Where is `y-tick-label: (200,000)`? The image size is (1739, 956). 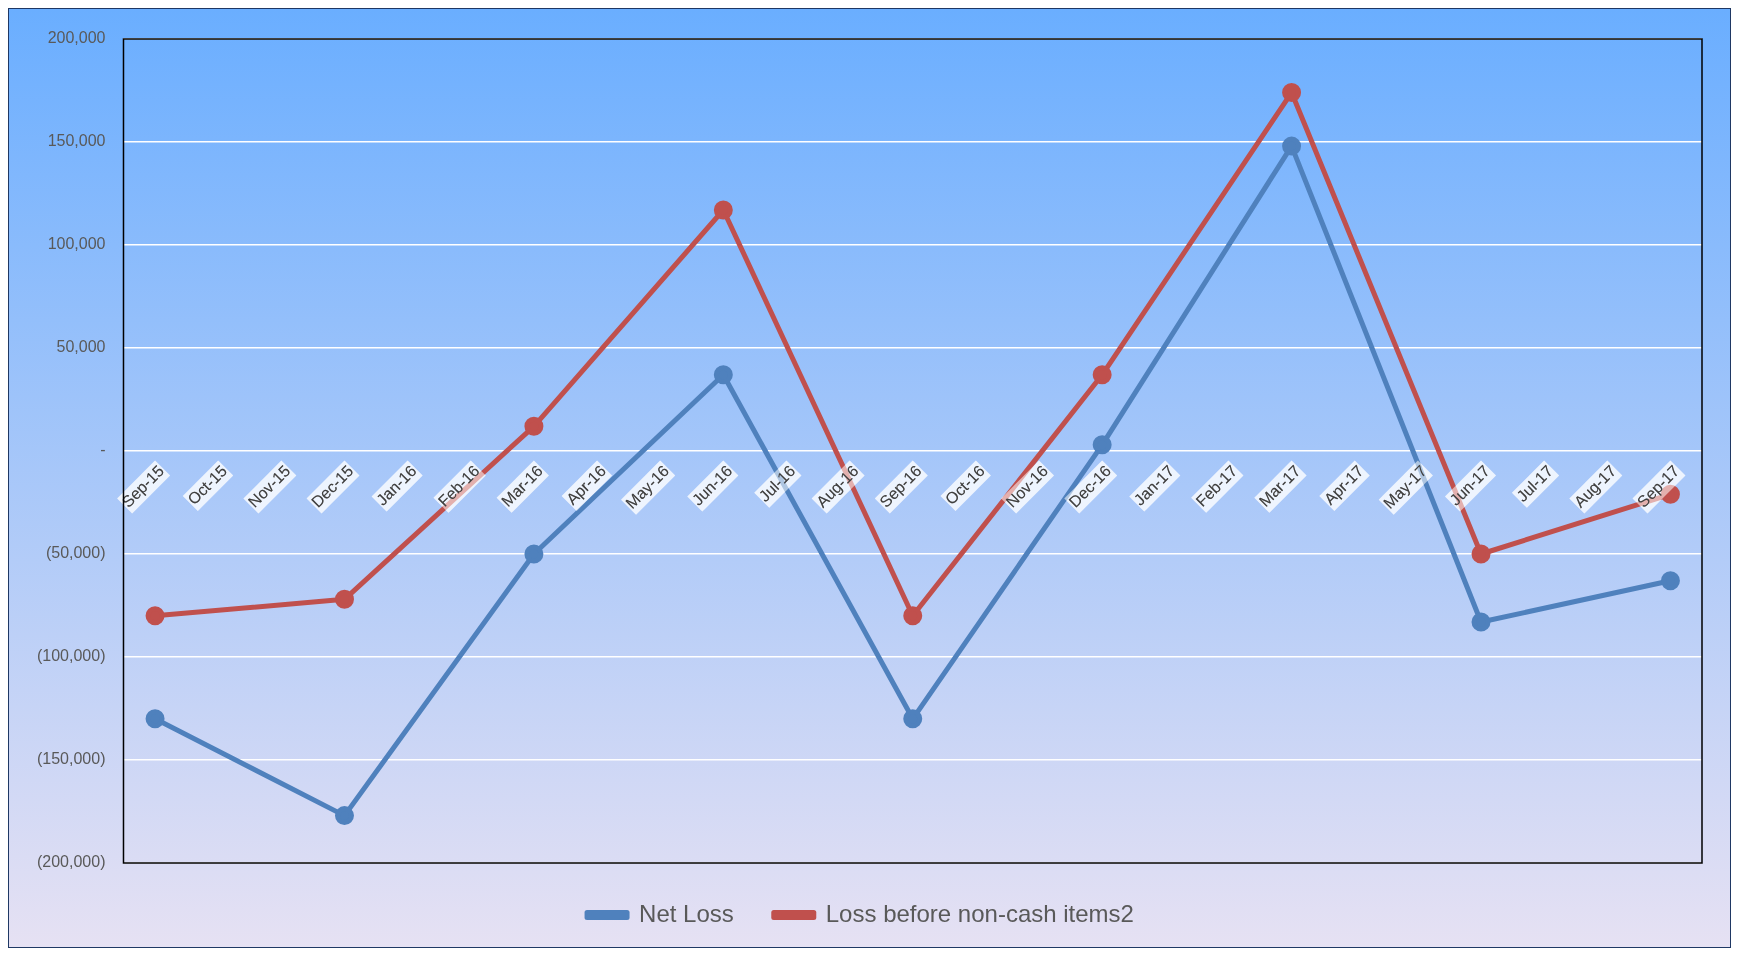 y-tick-label: (200,000) is located at coordinates (71, 862).